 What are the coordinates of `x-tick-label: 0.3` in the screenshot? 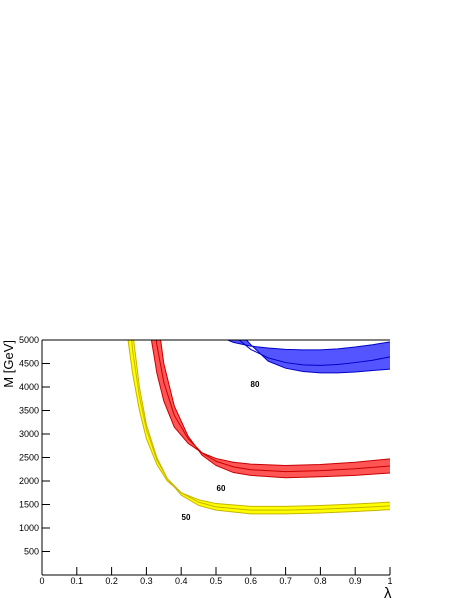 It's located at (146, 581).